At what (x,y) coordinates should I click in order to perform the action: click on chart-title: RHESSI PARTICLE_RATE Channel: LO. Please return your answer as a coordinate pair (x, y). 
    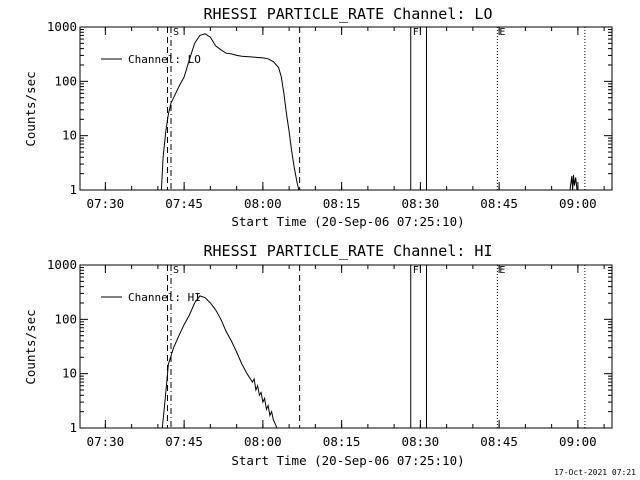
    Looking at the image, I should click on (348, 14).